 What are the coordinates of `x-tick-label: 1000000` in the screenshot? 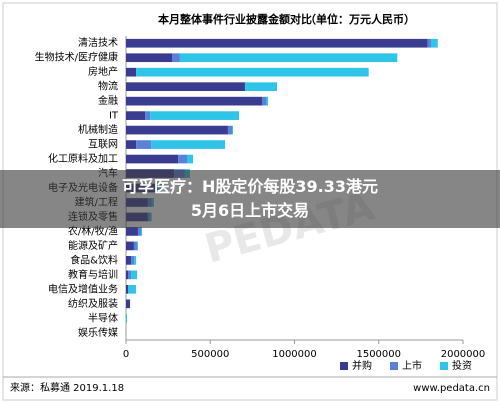 It's located at (294, 354).